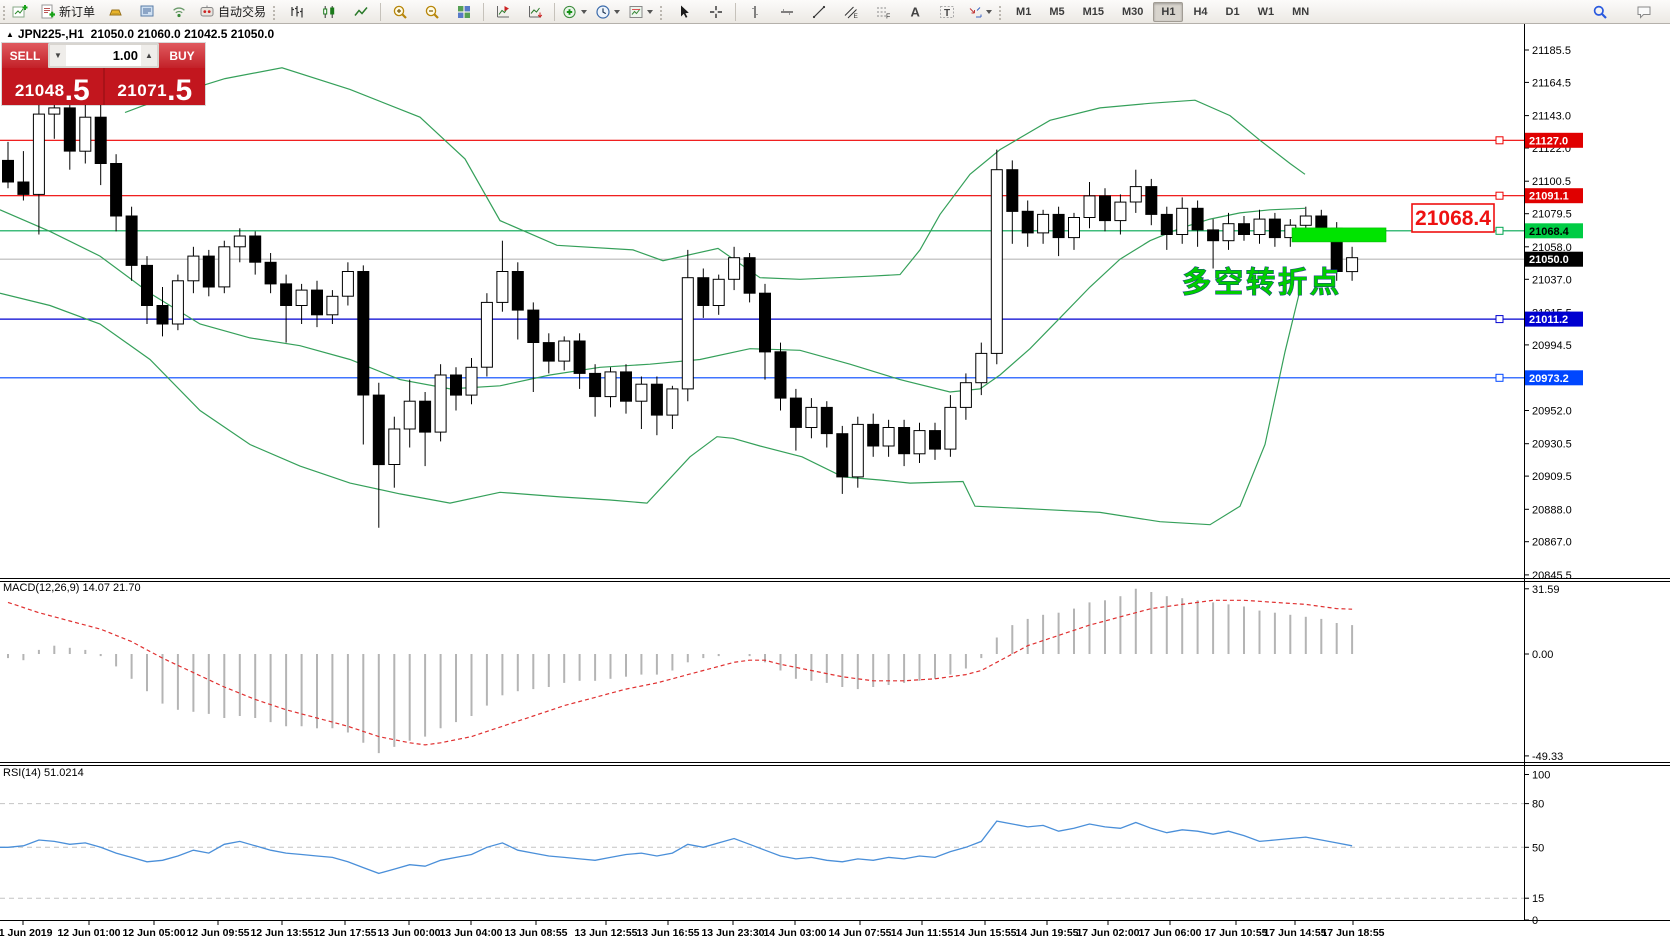 The height and width of the screenshot is (946, 1670). I want to click on timeframe-h4-button: H4, so click(1200, 11).